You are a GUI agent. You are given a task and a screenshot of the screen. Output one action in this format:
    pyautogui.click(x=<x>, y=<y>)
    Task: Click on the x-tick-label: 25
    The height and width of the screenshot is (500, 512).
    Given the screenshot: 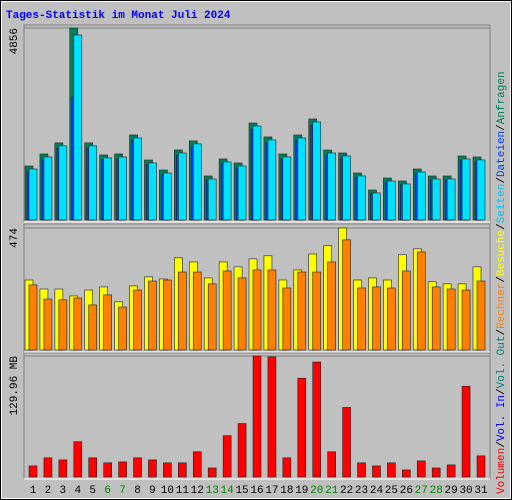 What is the action you would take?
    pyautogui.click(x=391, y=491)
    